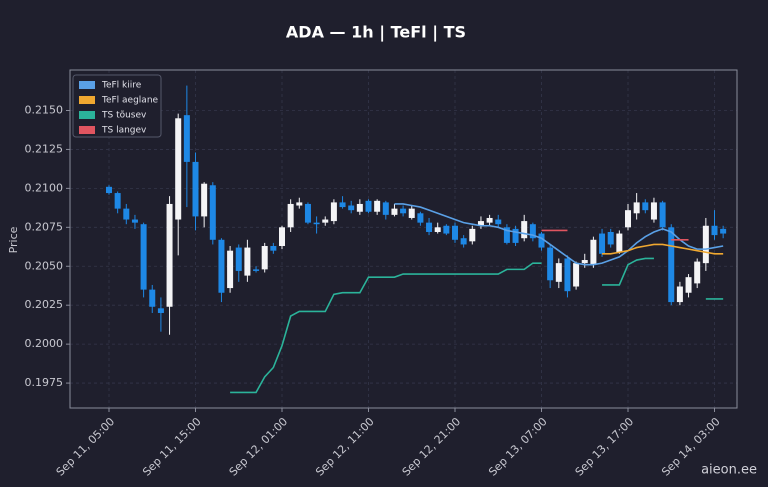  I want to click on legend-box, so click(117, 106).